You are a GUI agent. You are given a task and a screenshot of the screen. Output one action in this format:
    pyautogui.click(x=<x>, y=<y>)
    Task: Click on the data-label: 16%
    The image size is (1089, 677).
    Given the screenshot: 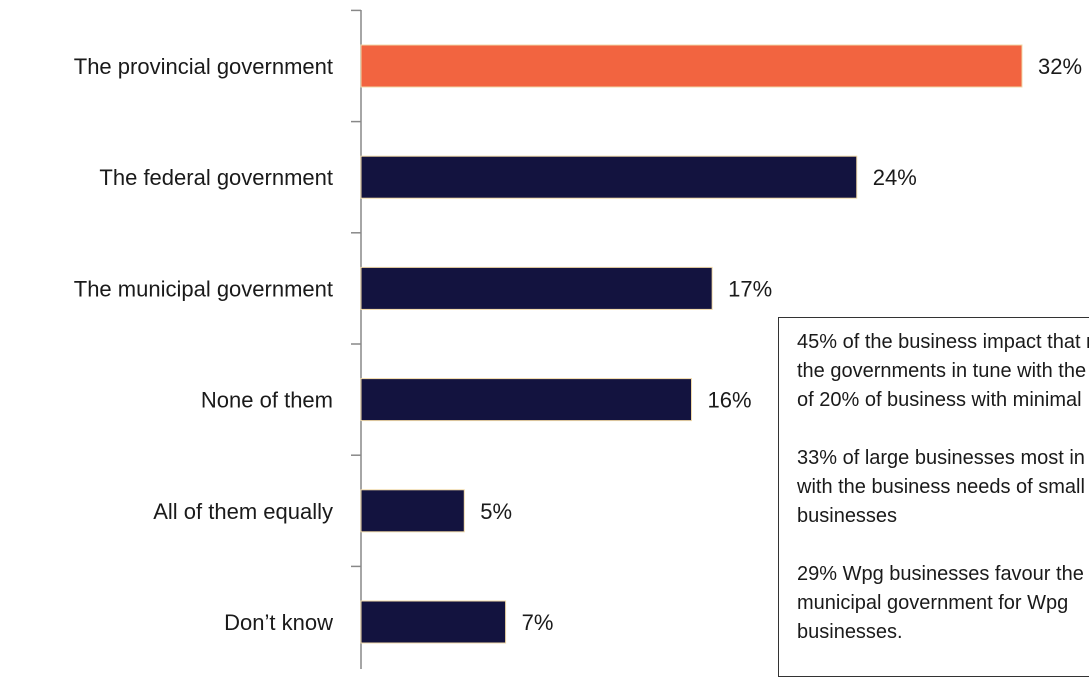 What is the action you would take?
    pyautogui.click(x=730, y=400)
    